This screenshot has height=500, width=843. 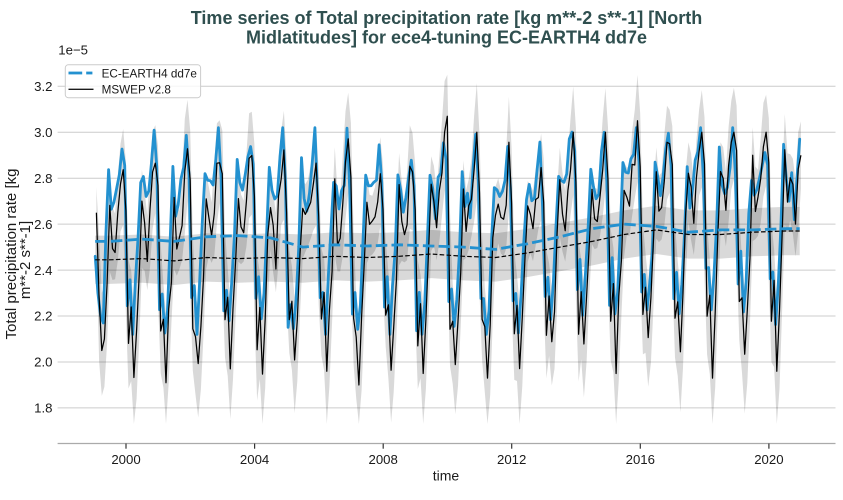 I want to click on svg-text: 3.2, so click(x=43, y=86).